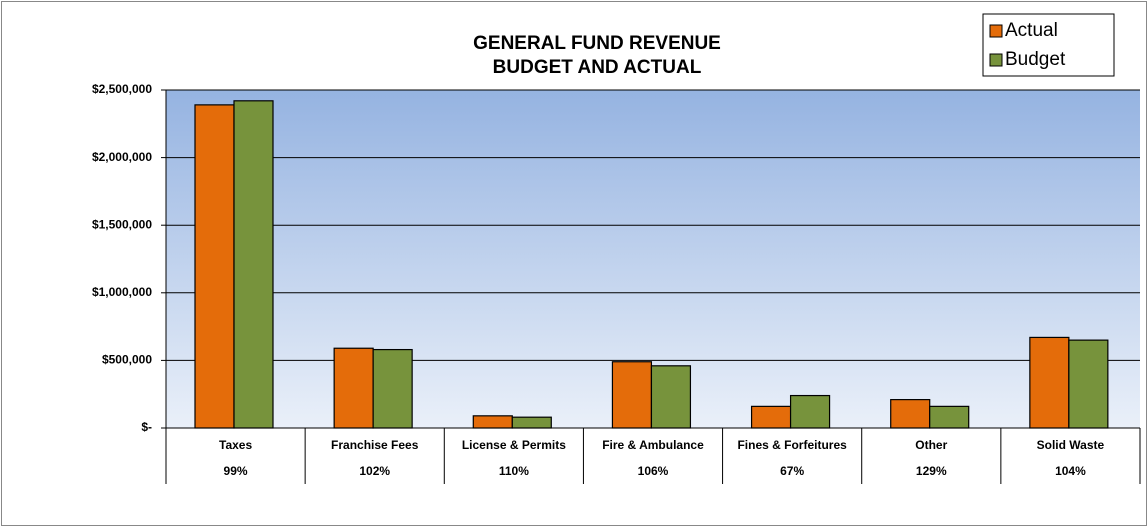 Image resolution: width=1148 pixels, height=527 pixels. I want to click on x-tick-label: Fire & Ambulance, so click(653, 445).